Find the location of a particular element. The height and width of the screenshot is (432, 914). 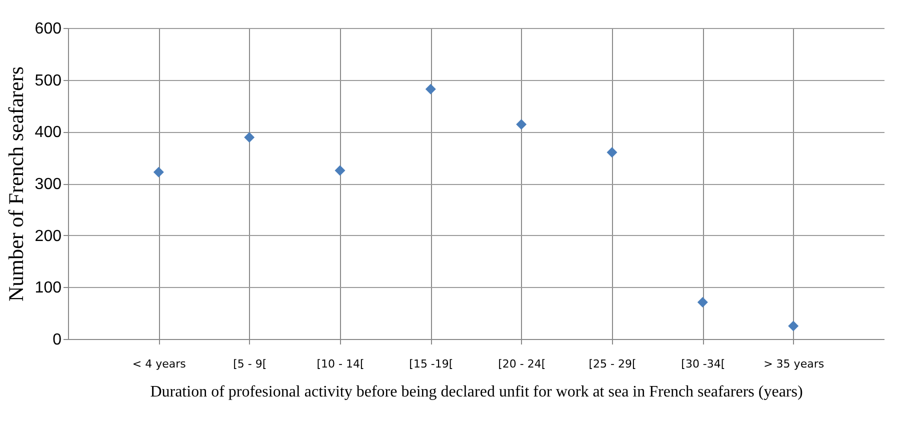

y-tick-label: 100 is located at coordinates (48, 288).